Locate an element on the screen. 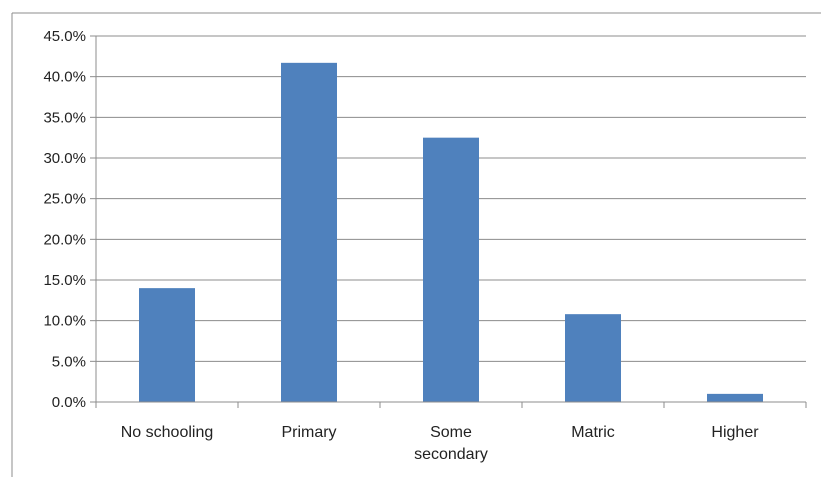 The image size is (821, 482). x-category-label-line: Some is located at coordinates (451, 432).